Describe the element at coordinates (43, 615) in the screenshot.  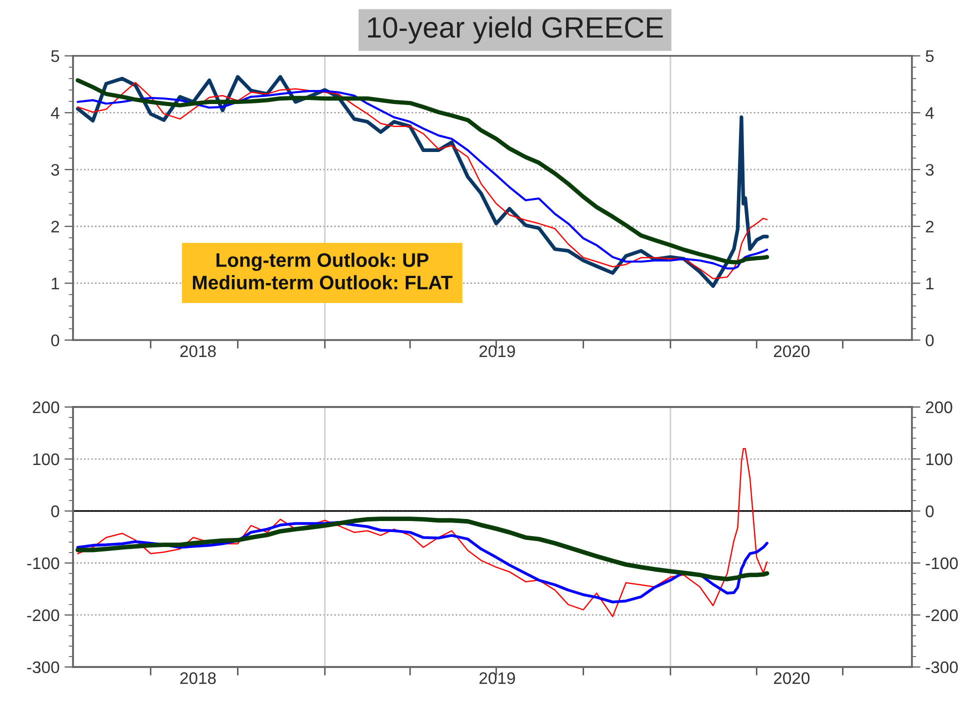
I see `y-tick-label: -200` at that location.